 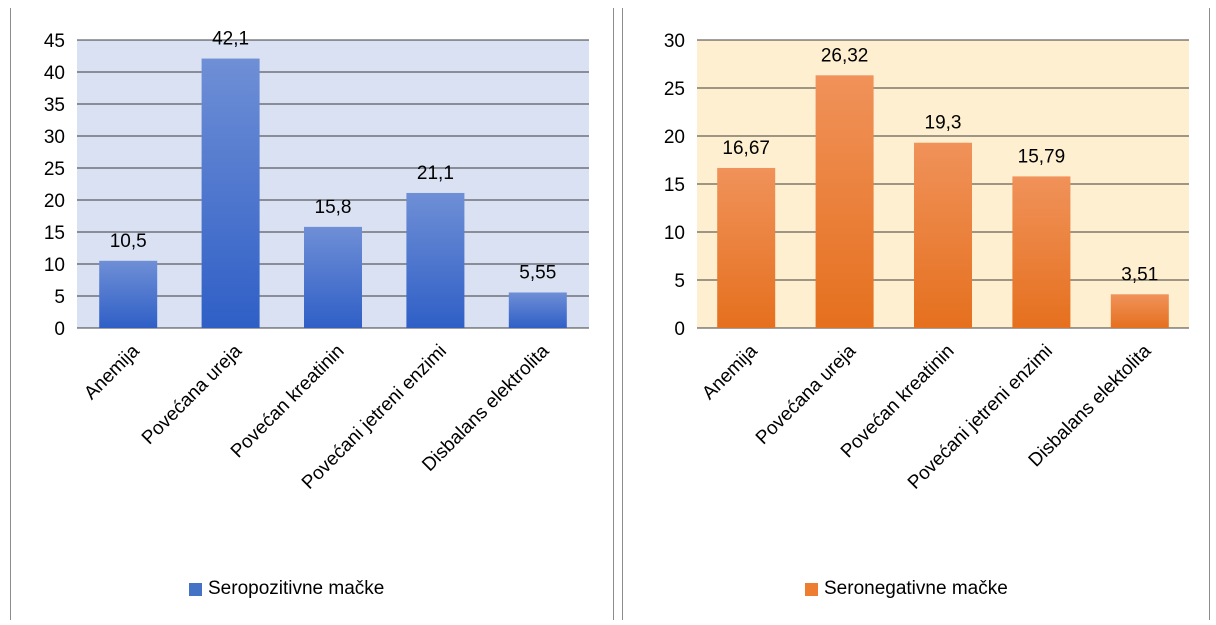 What do you see at coordinates (296, 588) in the screenshot?
I see `legend-label: Seropozitivne mačke` at bounding box center [296, 588].